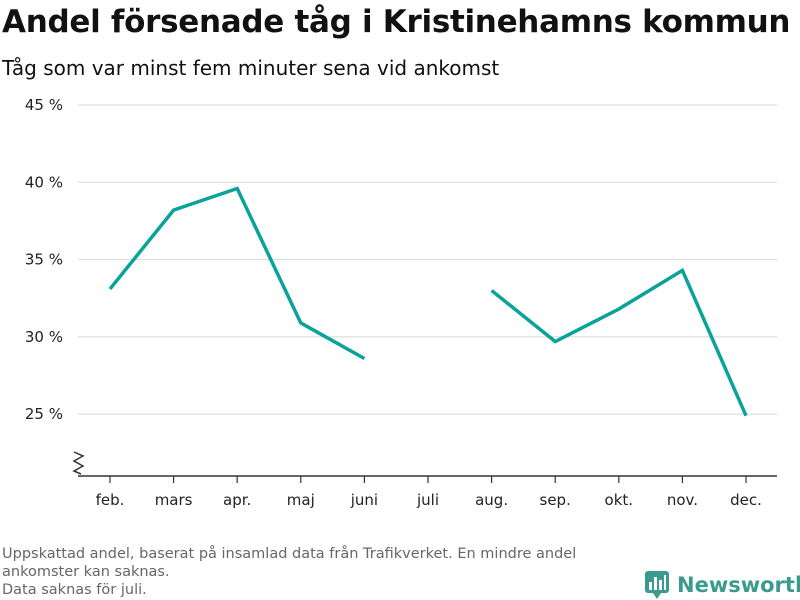 The image size is (800, 600). Describe the element at coordinates (555, 500) in the screenshot. I see `x-tick-label: sep.` at that location.